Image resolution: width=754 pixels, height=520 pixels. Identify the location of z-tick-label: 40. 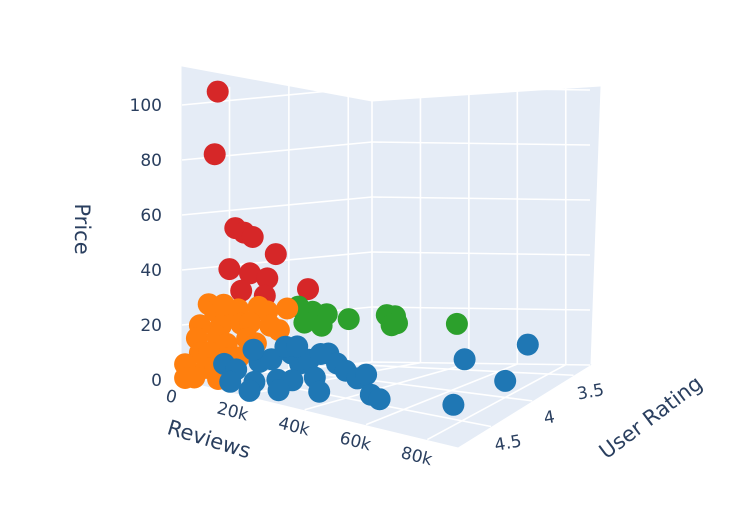
(151, 271).